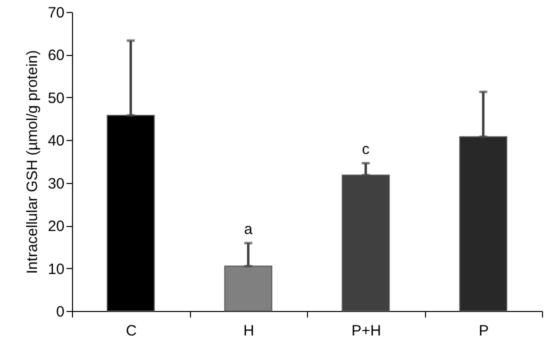  What do you see at coordinates (131, 331) in the screenshot?
I see `x-tick-label: C` at bounding box center [131, 331].